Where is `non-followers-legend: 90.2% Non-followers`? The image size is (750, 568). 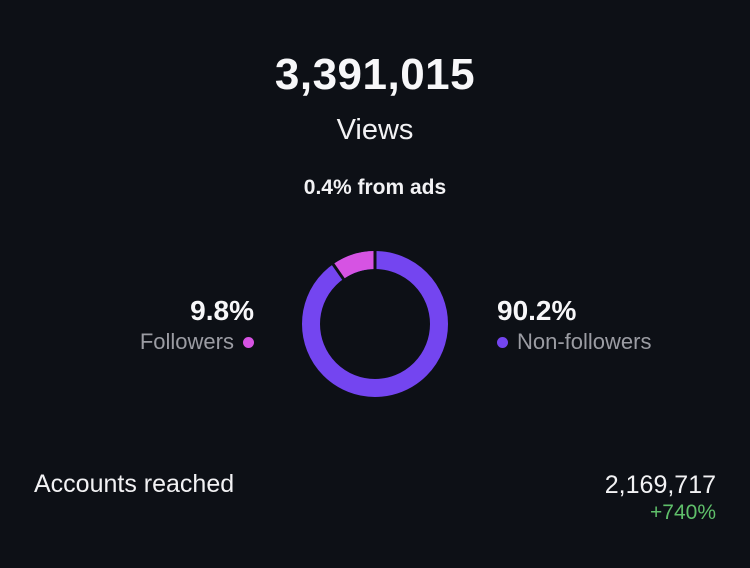 non-followers-legend: 90.2% Non-followers is located at coordinates (574, 325).